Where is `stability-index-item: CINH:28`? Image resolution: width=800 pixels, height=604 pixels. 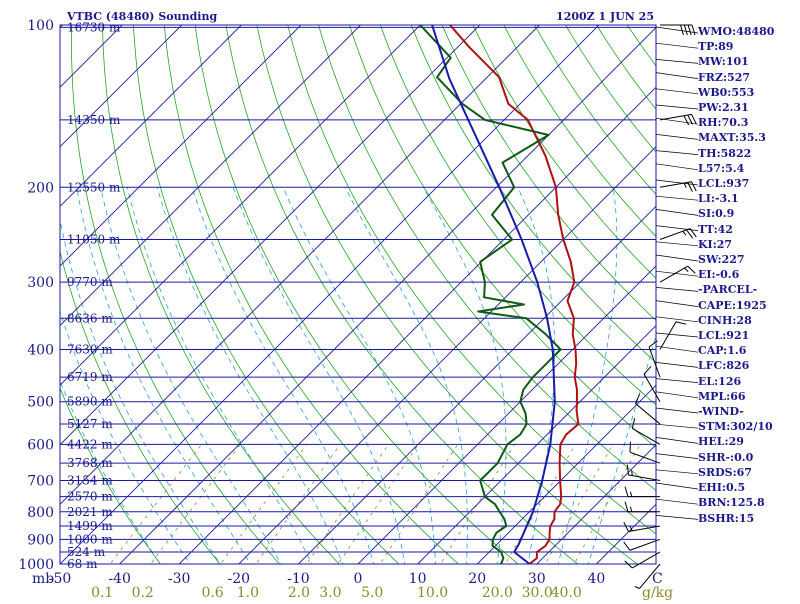 stability-index-item: CINH:28 is located at coordinates (748, 320).